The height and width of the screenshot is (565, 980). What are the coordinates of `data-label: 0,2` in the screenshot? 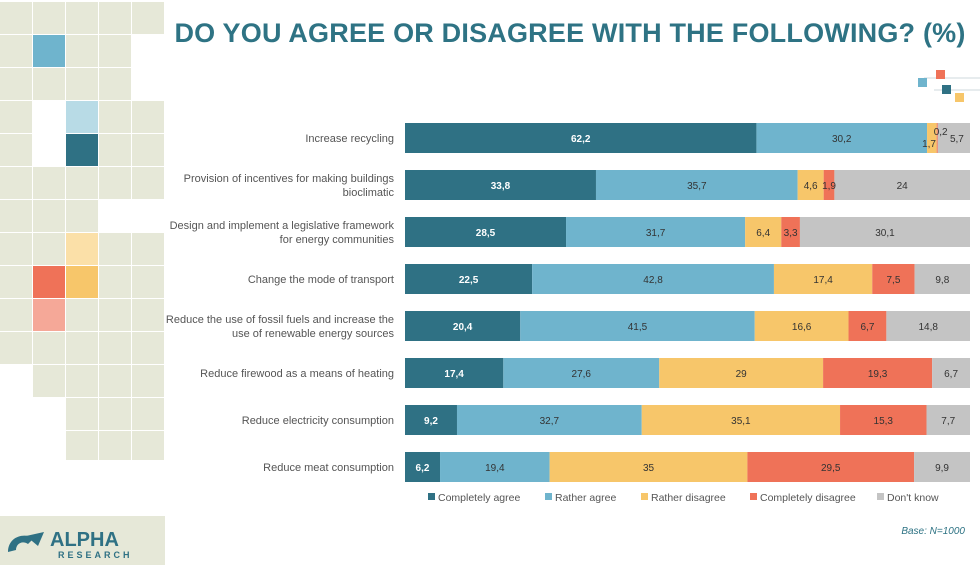 It's located at (941, 132).